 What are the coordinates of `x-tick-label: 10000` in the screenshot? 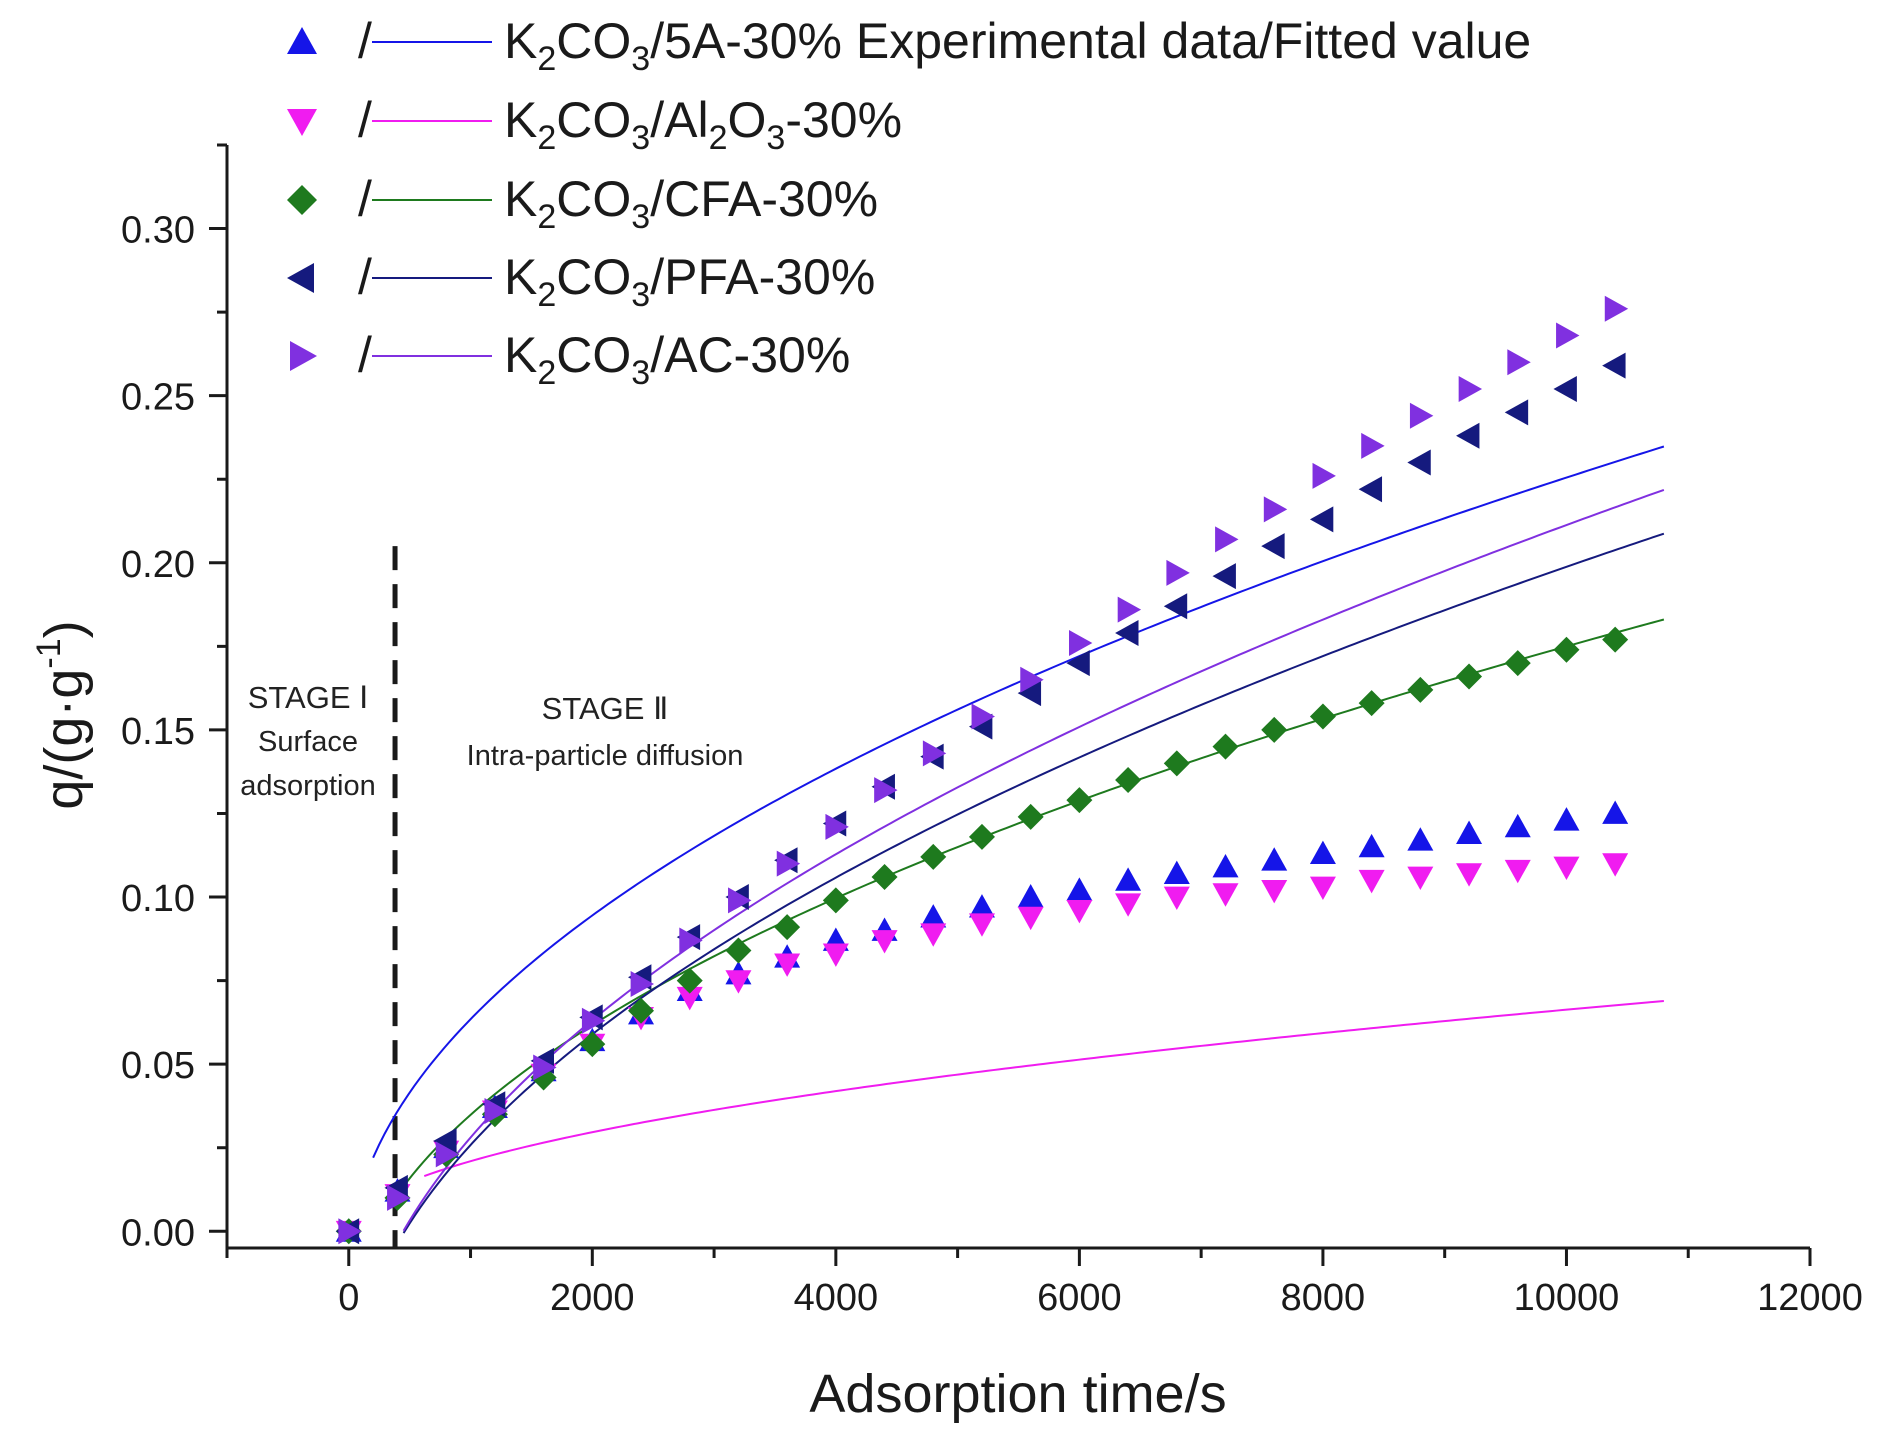 It's located at (1567, 1298).